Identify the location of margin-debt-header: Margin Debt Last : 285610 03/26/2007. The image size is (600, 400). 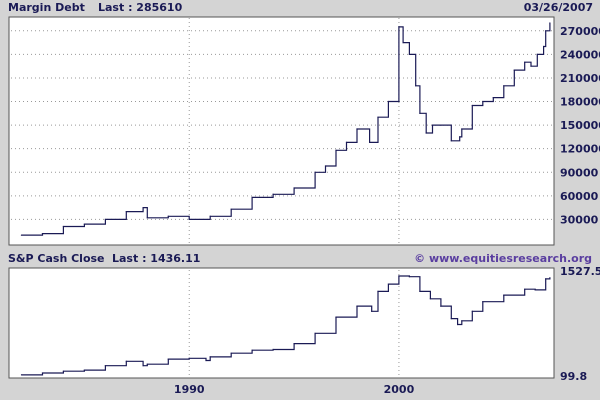
(300, 8).